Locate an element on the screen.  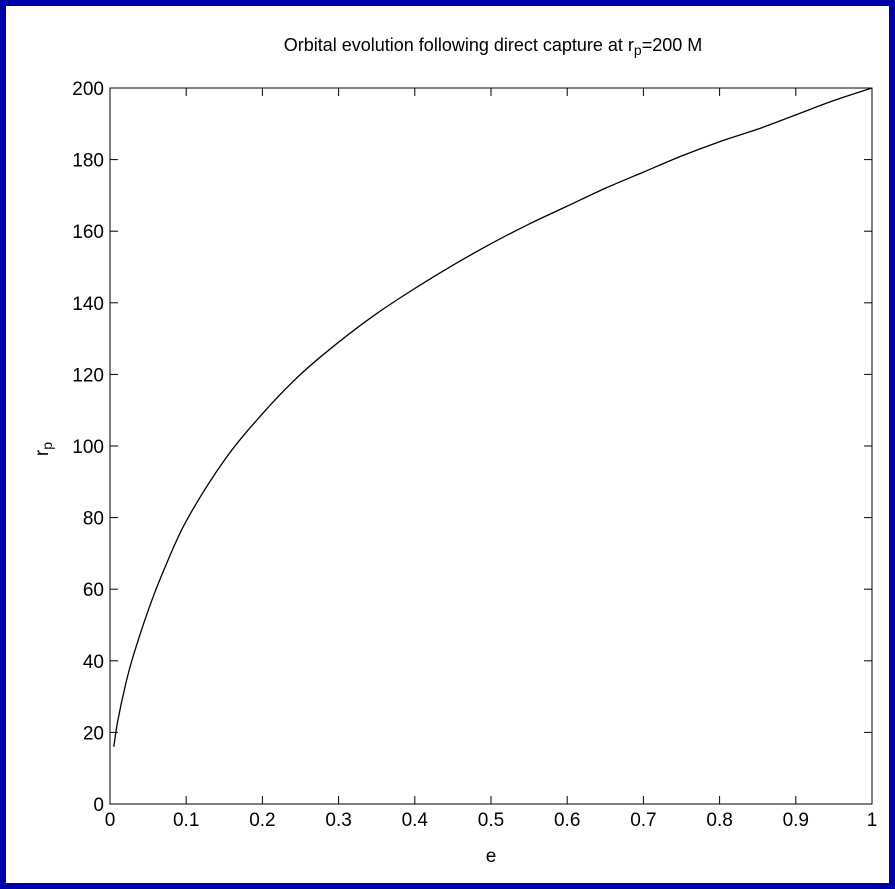
x-tick-label: 0.3 is located at coordinates (338, 820).